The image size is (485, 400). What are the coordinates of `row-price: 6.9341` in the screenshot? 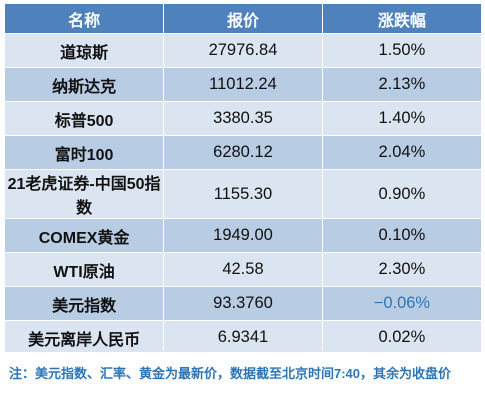 It's located at (243, 337).